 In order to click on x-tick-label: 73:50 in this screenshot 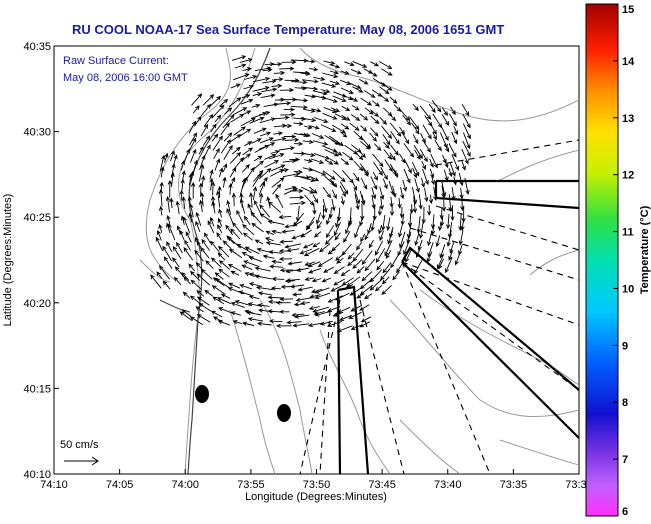, I will do `click(317, 485)`.